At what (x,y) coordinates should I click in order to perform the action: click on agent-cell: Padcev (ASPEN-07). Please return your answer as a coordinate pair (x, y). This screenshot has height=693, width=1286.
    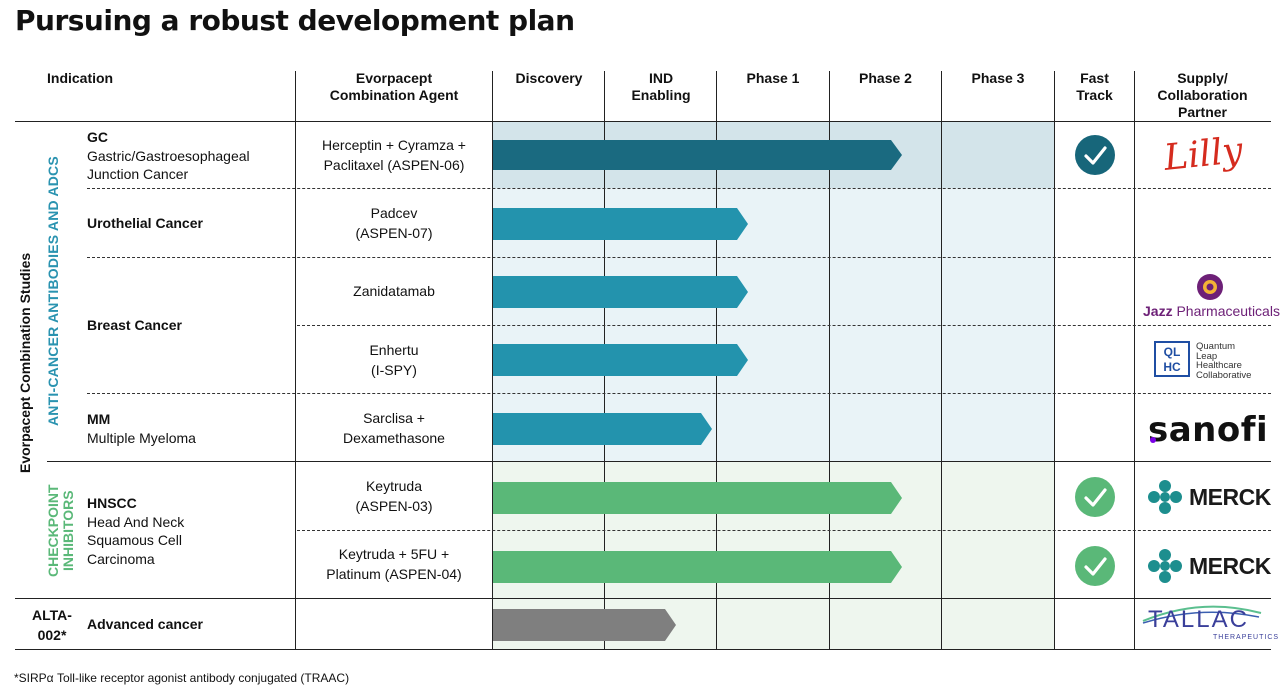
    Looking at the image, I should click on (394, 223).